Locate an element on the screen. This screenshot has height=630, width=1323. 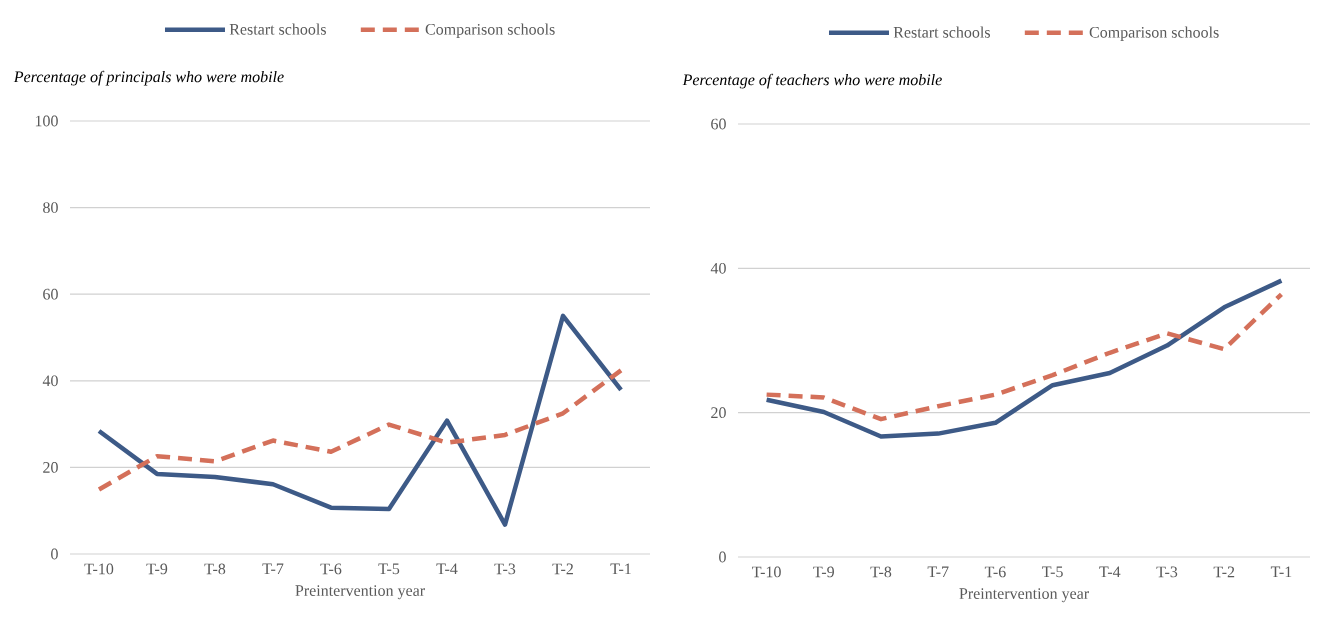
y-tick-label: 100 is located at coordinates (46, 121).